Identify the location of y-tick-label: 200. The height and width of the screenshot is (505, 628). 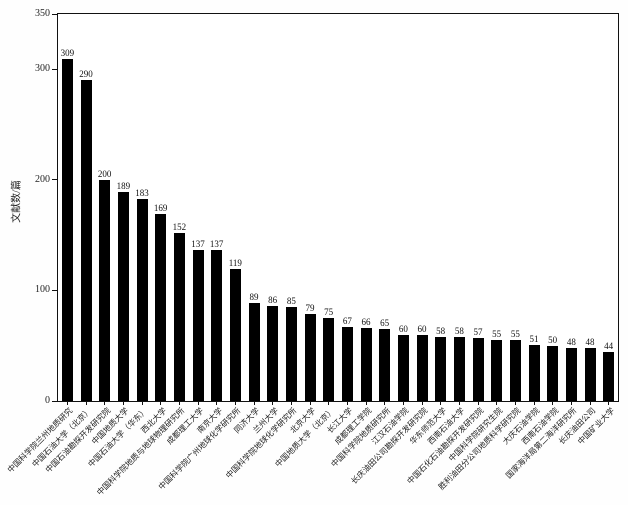
(42, 179).